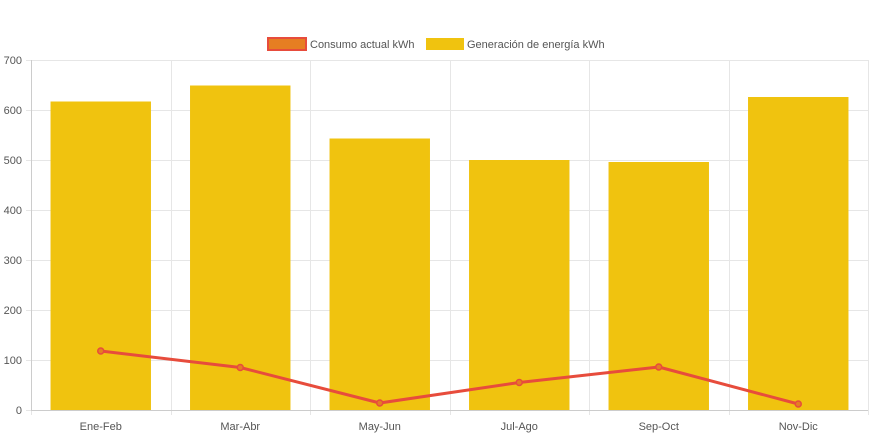 This screenshot has height=436, width=873. Describe the element at coordinates (240, 248) in the screenshot. I see `bar-mar-abr` at that location.